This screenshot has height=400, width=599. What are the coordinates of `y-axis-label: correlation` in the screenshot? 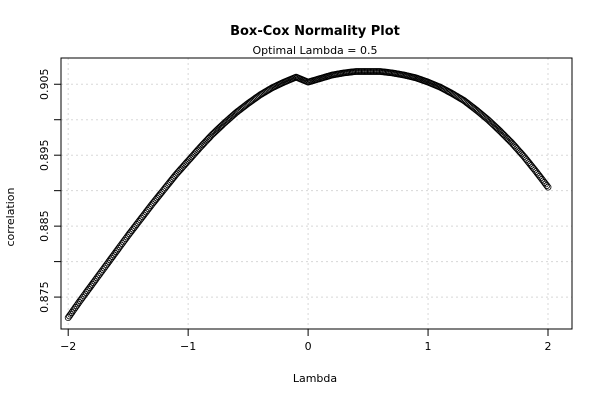 It's located at (10, 216).